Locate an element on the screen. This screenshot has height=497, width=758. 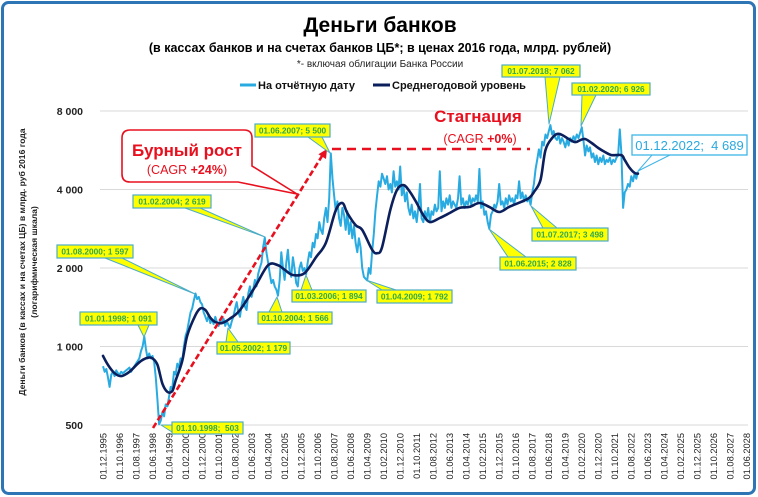
x-tick-label: 01.08.2027 is located at coordinates (731, 456).